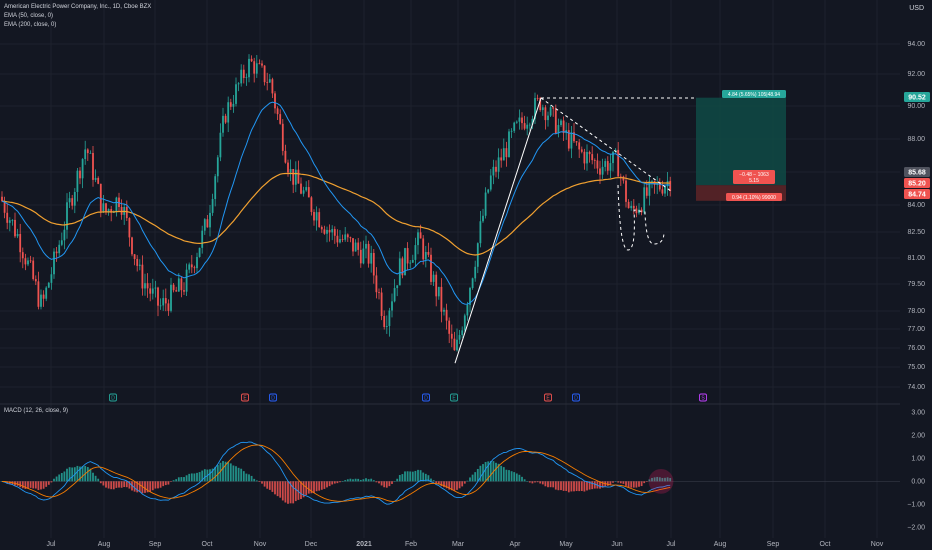  What do you see at coordinates (918, 458) in the screenshot?
I see `macd-tick-label: 1.00` at bounding box center [918, 458].